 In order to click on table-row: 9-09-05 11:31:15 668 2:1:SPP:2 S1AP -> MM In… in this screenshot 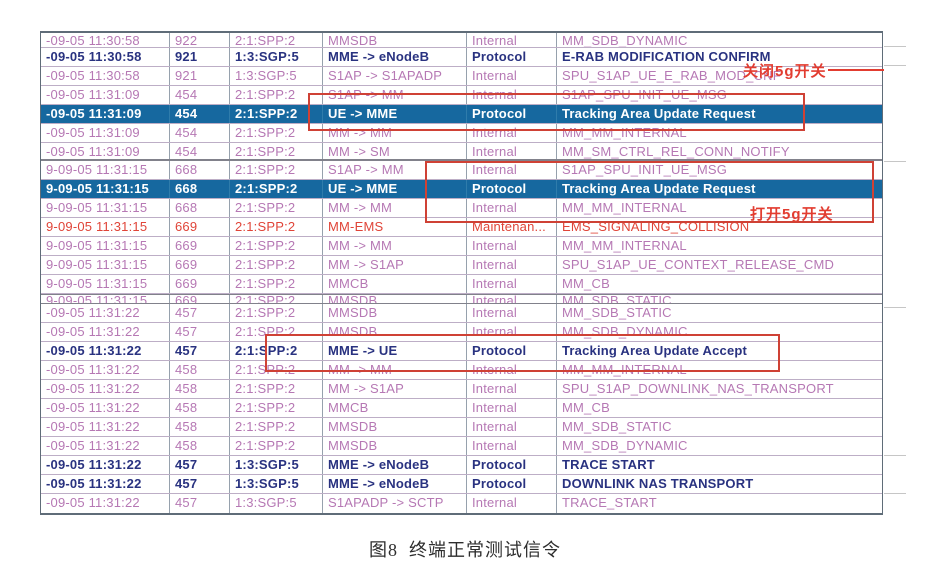, I will do `click(461, 170)`.